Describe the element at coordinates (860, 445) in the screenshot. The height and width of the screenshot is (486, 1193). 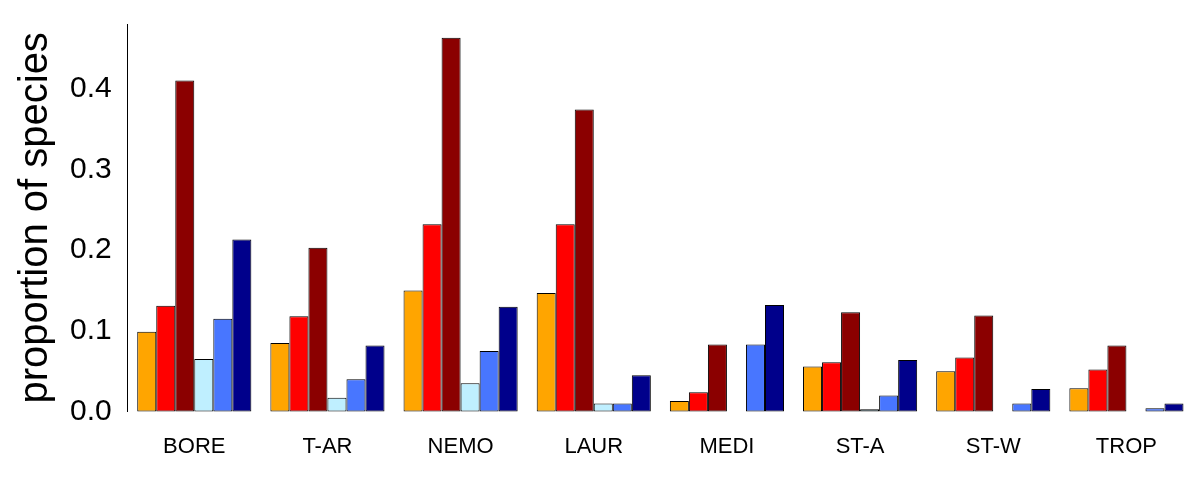
I see `x-tick-label: ST-A` at that location.